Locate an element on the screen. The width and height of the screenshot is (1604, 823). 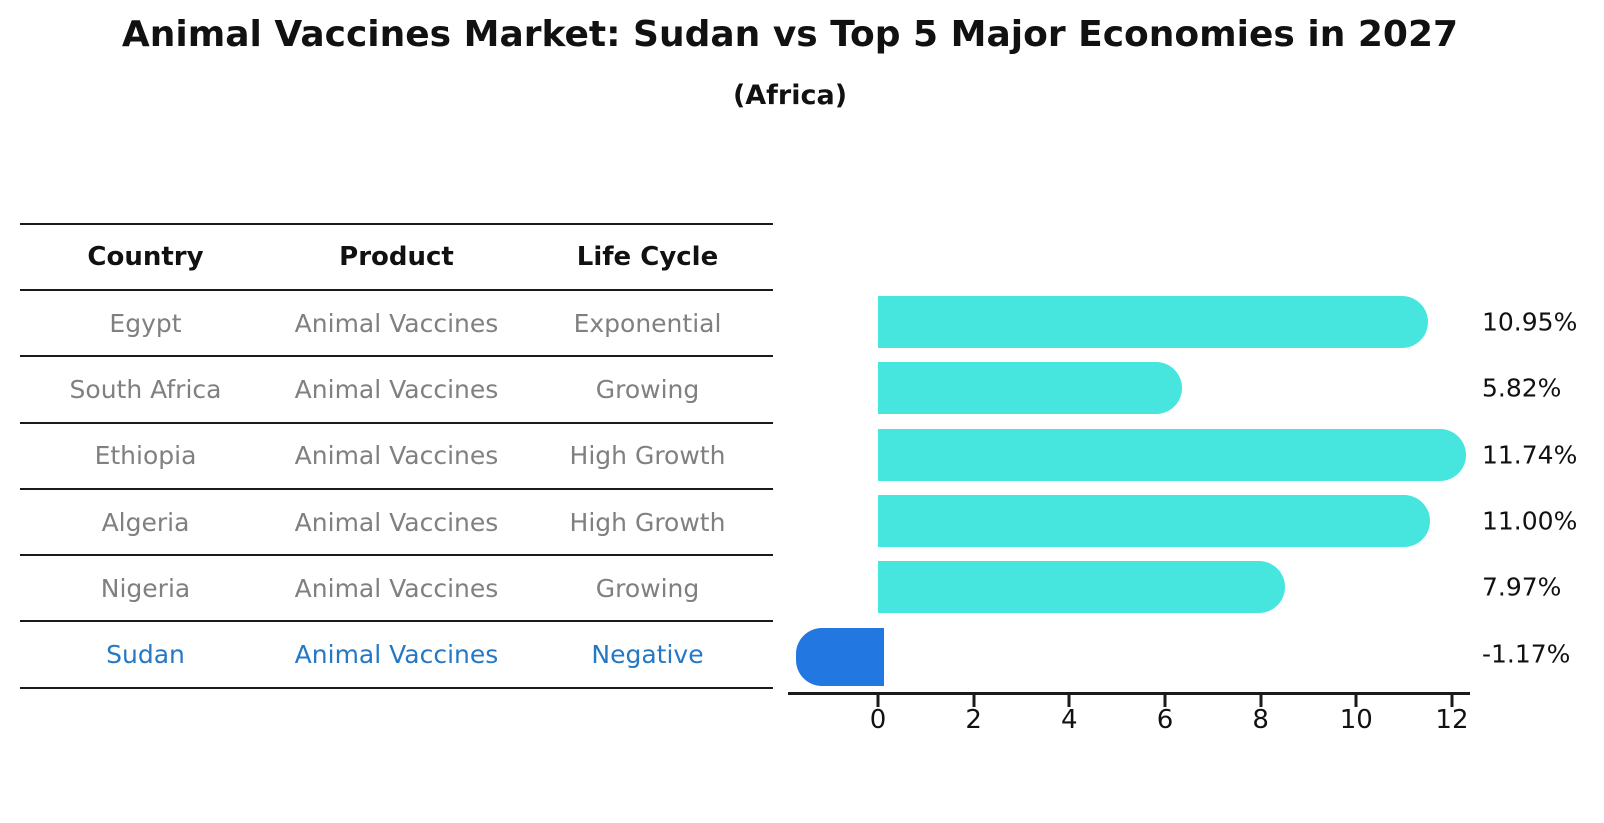
cell-country: Sudan is located at coordinates (145, 655).